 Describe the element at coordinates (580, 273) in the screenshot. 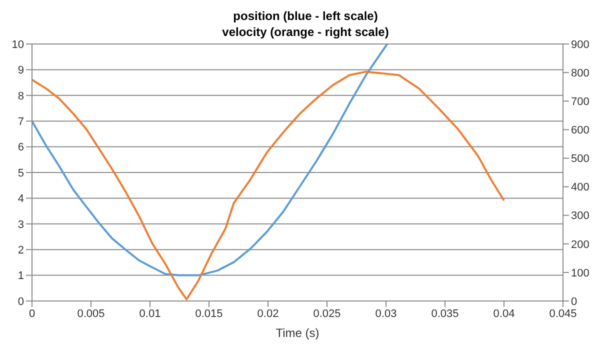

I see `y2-tick-label: 100` at that location.